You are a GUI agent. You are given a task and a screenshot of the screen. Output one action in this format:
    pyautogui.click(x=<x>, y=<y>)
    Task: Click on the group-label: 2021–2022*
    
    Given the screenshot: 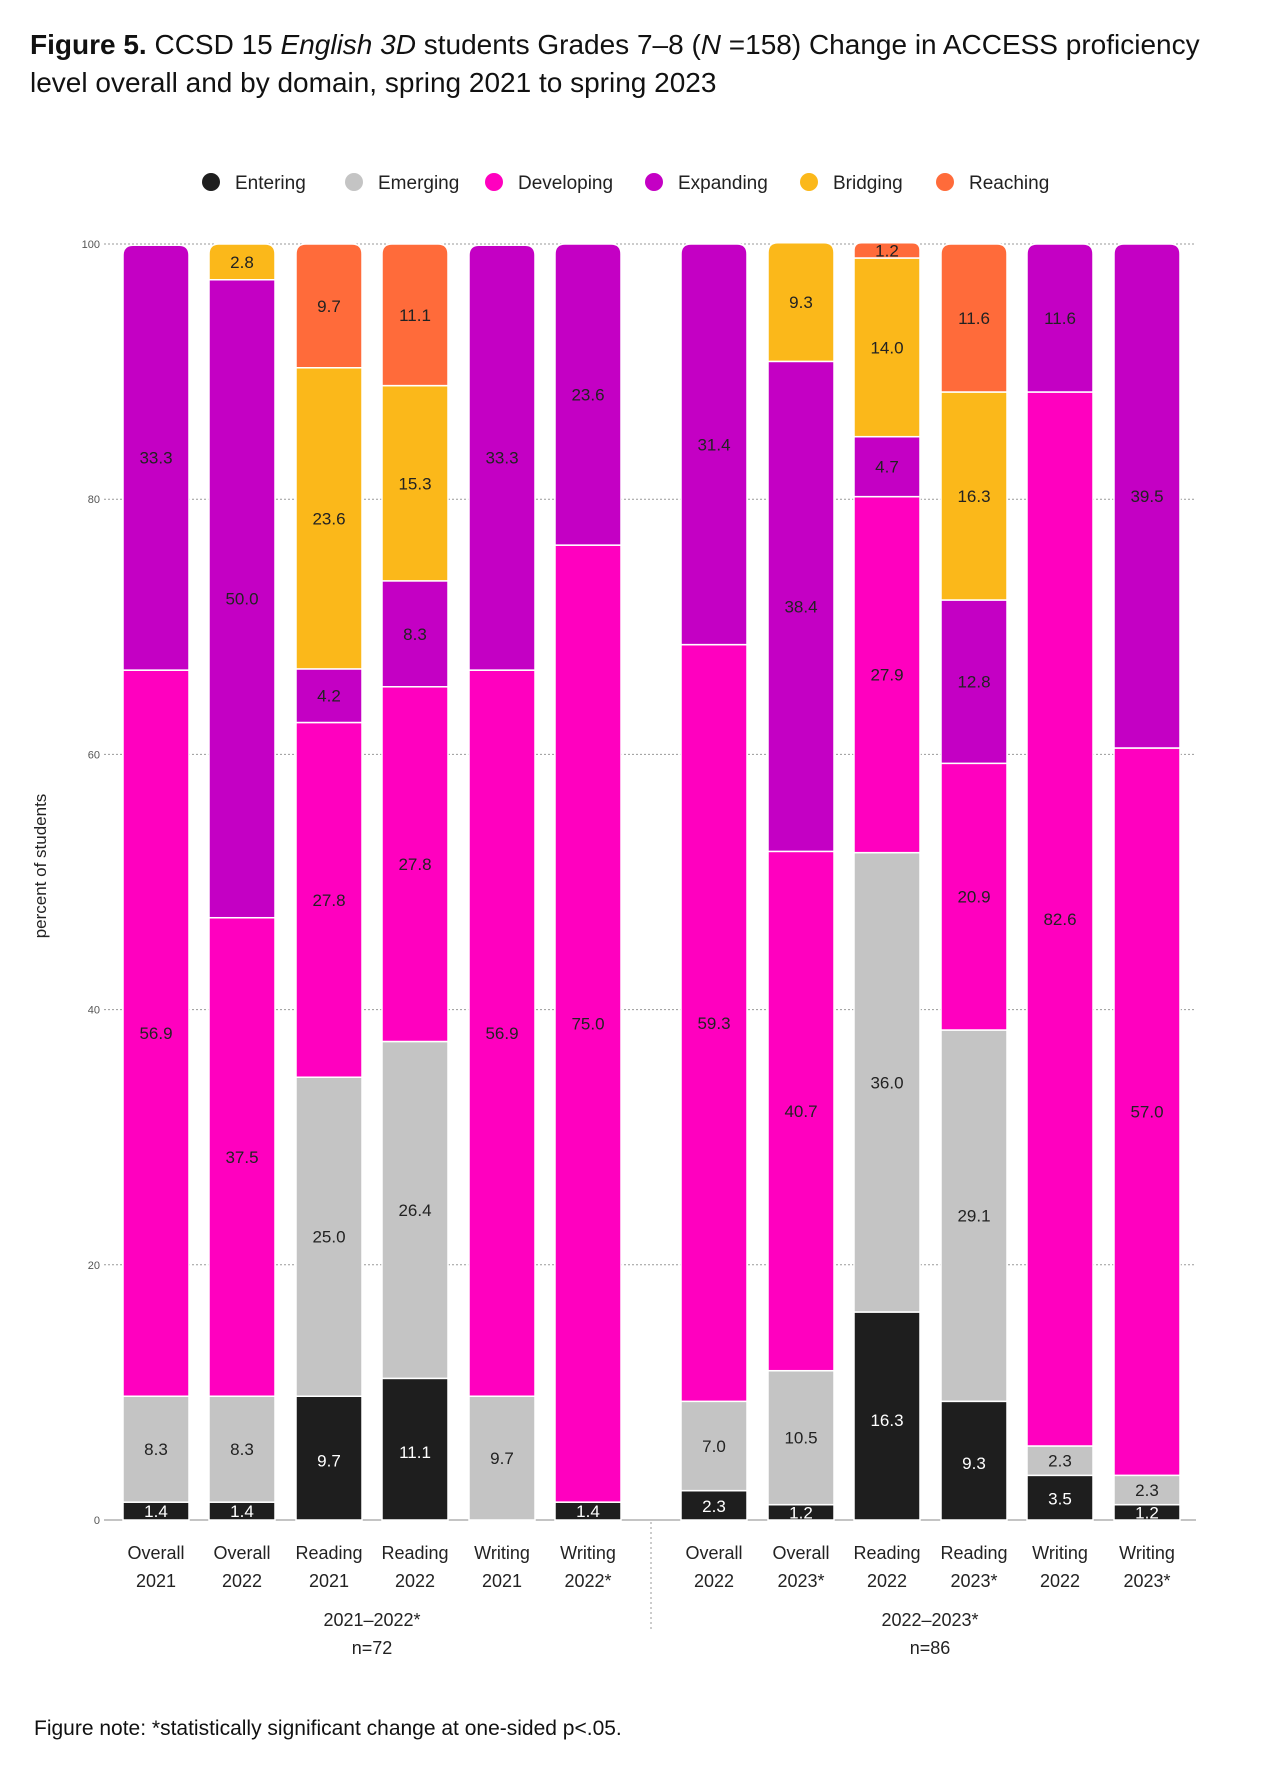 What is the action you would take?
    pyautogui.click(x=371, y=1620)
    